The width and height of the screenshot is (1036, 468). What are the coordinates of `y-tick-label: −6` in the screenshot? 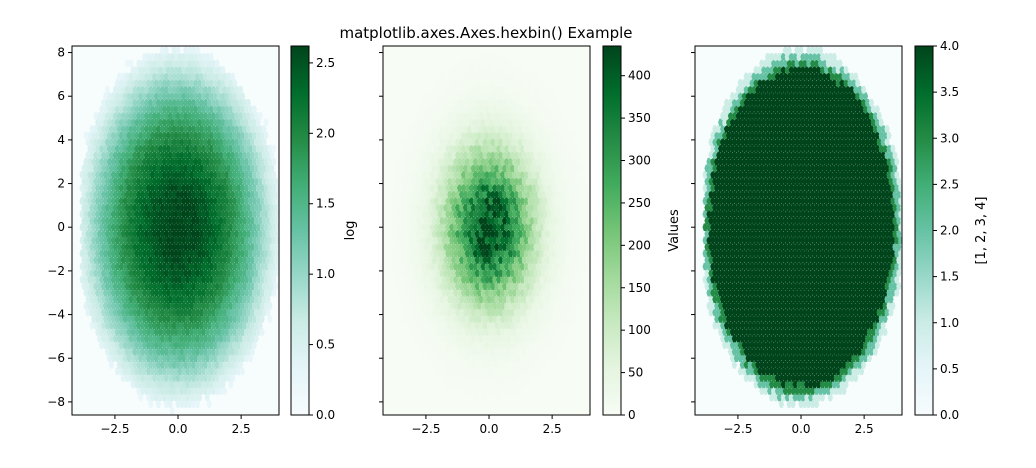 It's located at (56, 358).